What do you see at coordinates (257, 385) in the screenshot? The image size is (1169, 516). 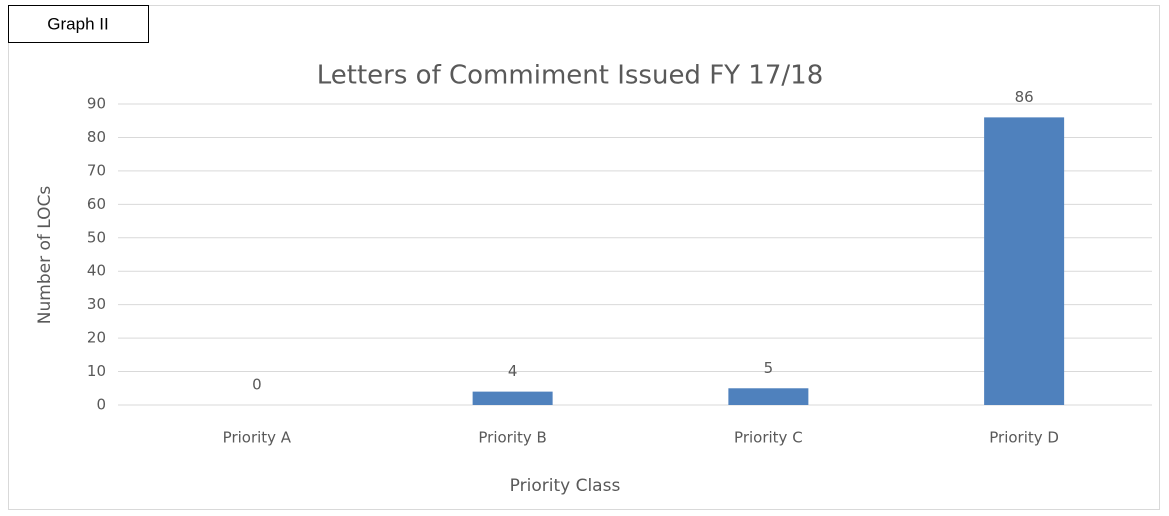 I see `data-label: 0` at bounding box center [257, 385].